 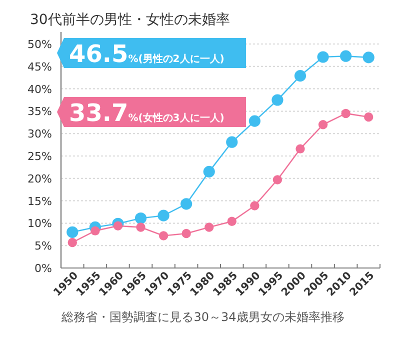 What do you see at coordinates (146, 113) in the screenshot?
I see `annotation: 33.7%(女性の3人に一人)` at bounding box center [146, 113].